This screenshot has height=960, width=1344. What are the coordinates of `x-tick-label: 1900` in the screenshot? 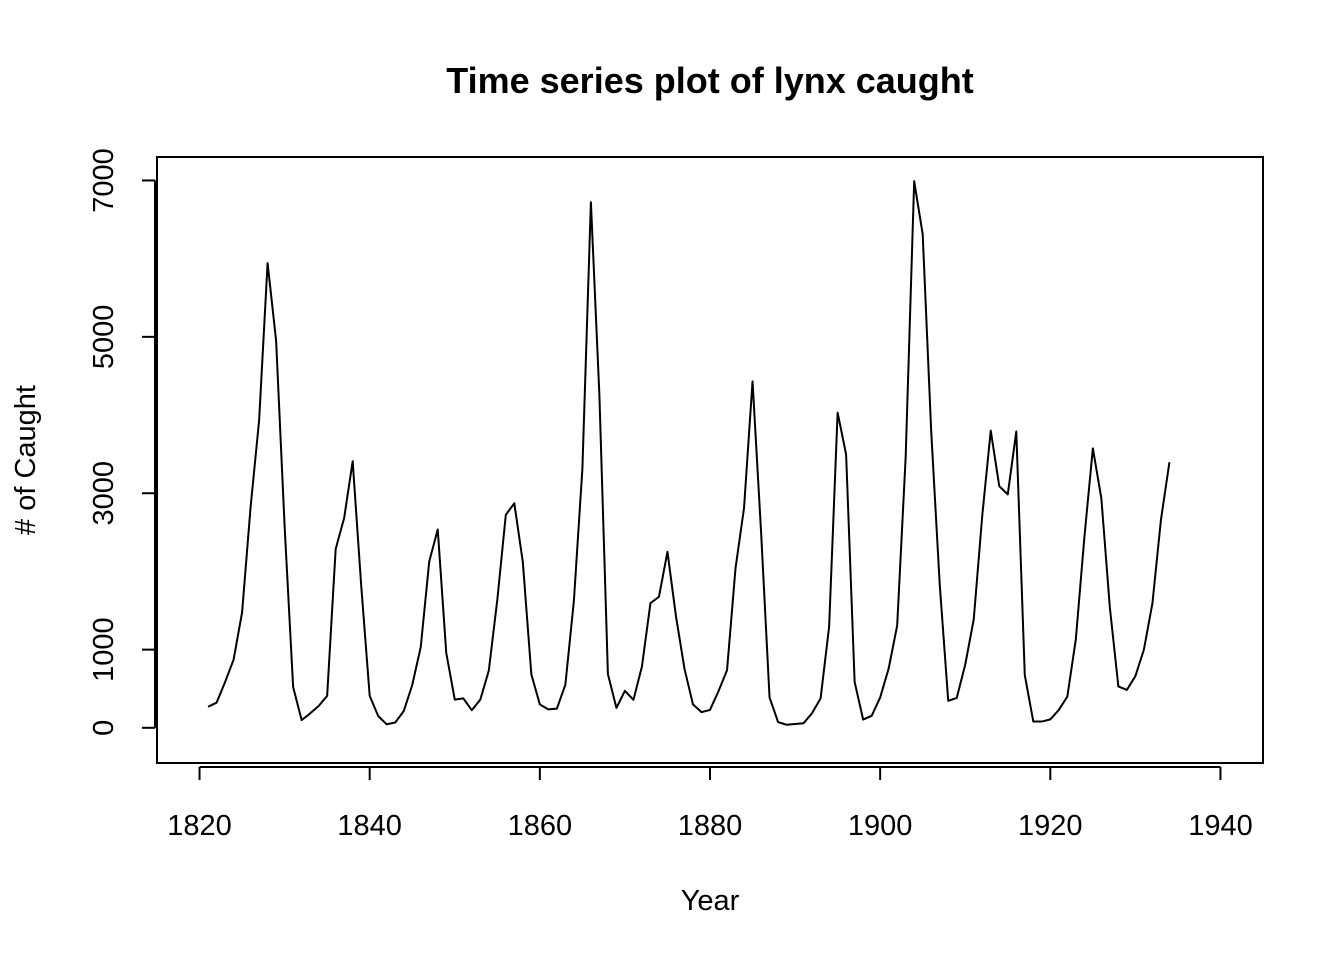 It's located at (880, 826).